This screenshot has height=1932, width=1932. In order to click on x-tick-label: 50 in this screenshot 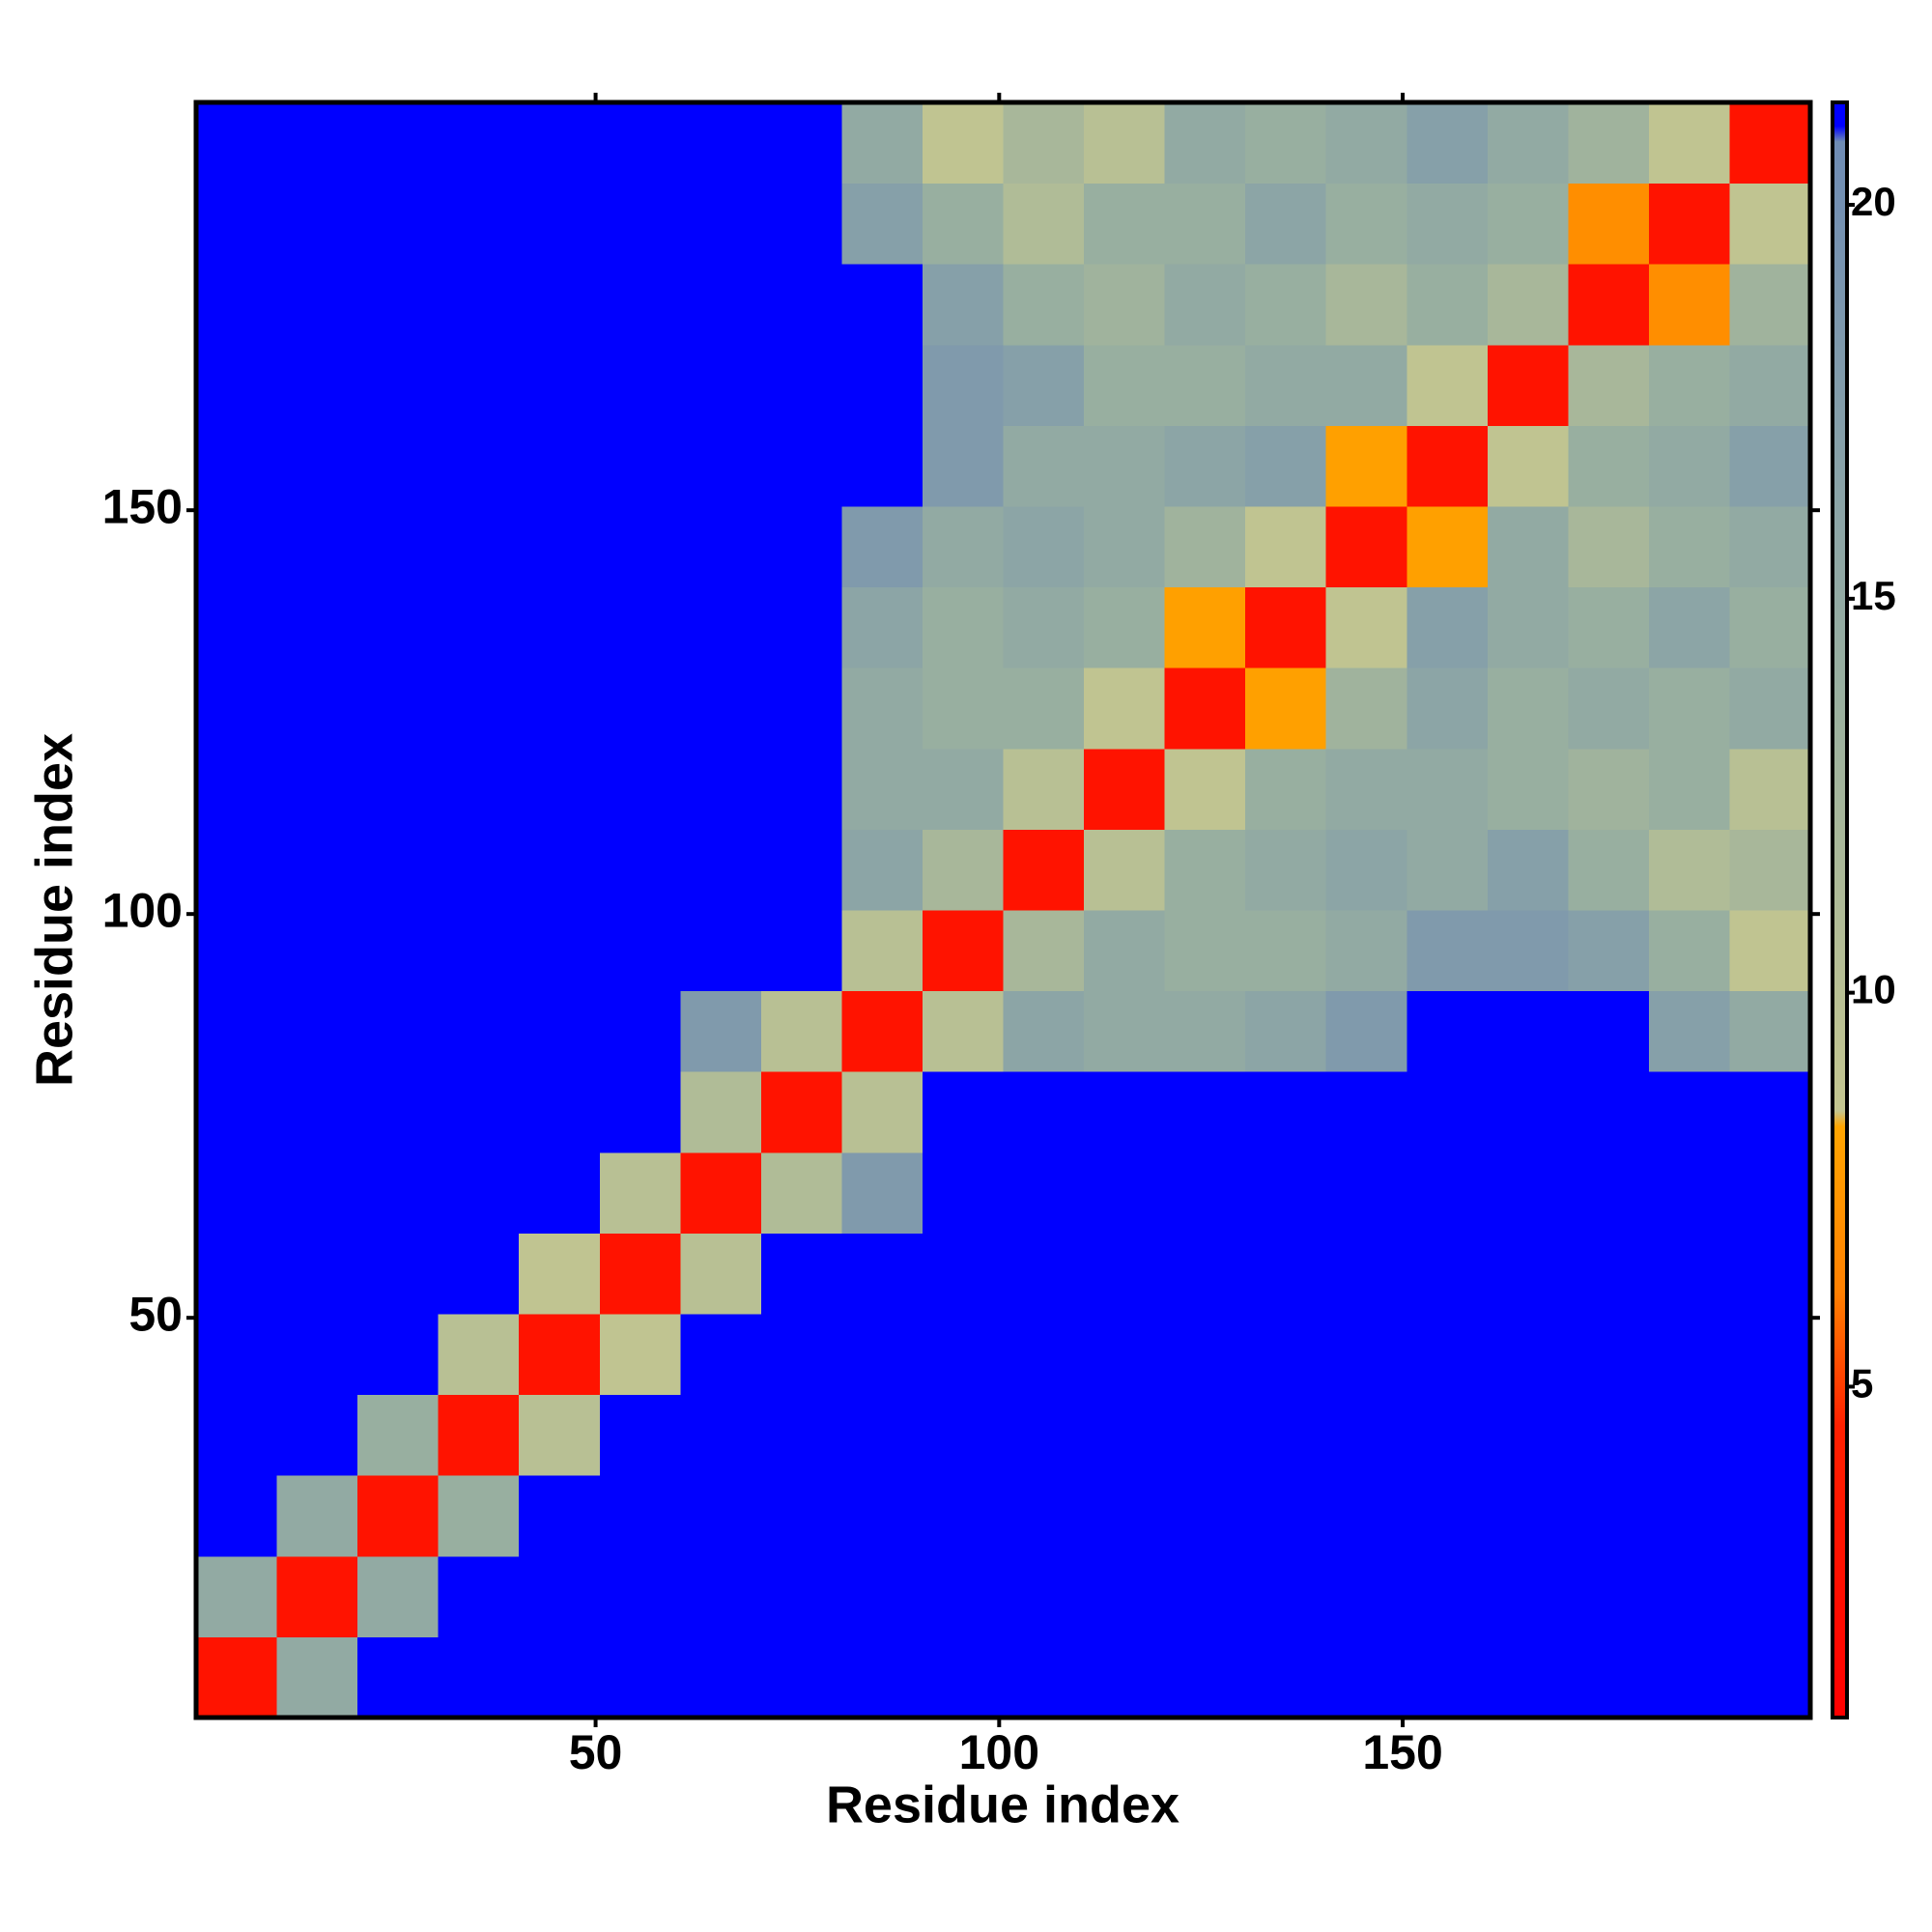, I will do `click(596, 1752)`.